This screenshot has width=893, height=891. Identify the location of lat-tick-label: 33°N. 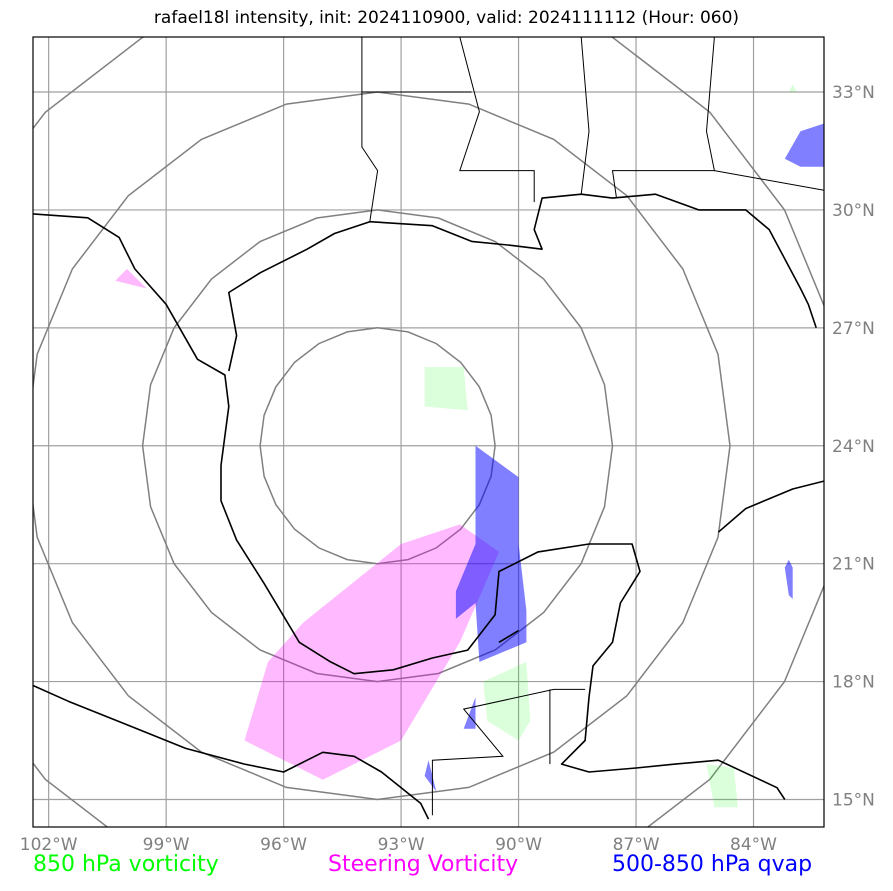
(853, 93).